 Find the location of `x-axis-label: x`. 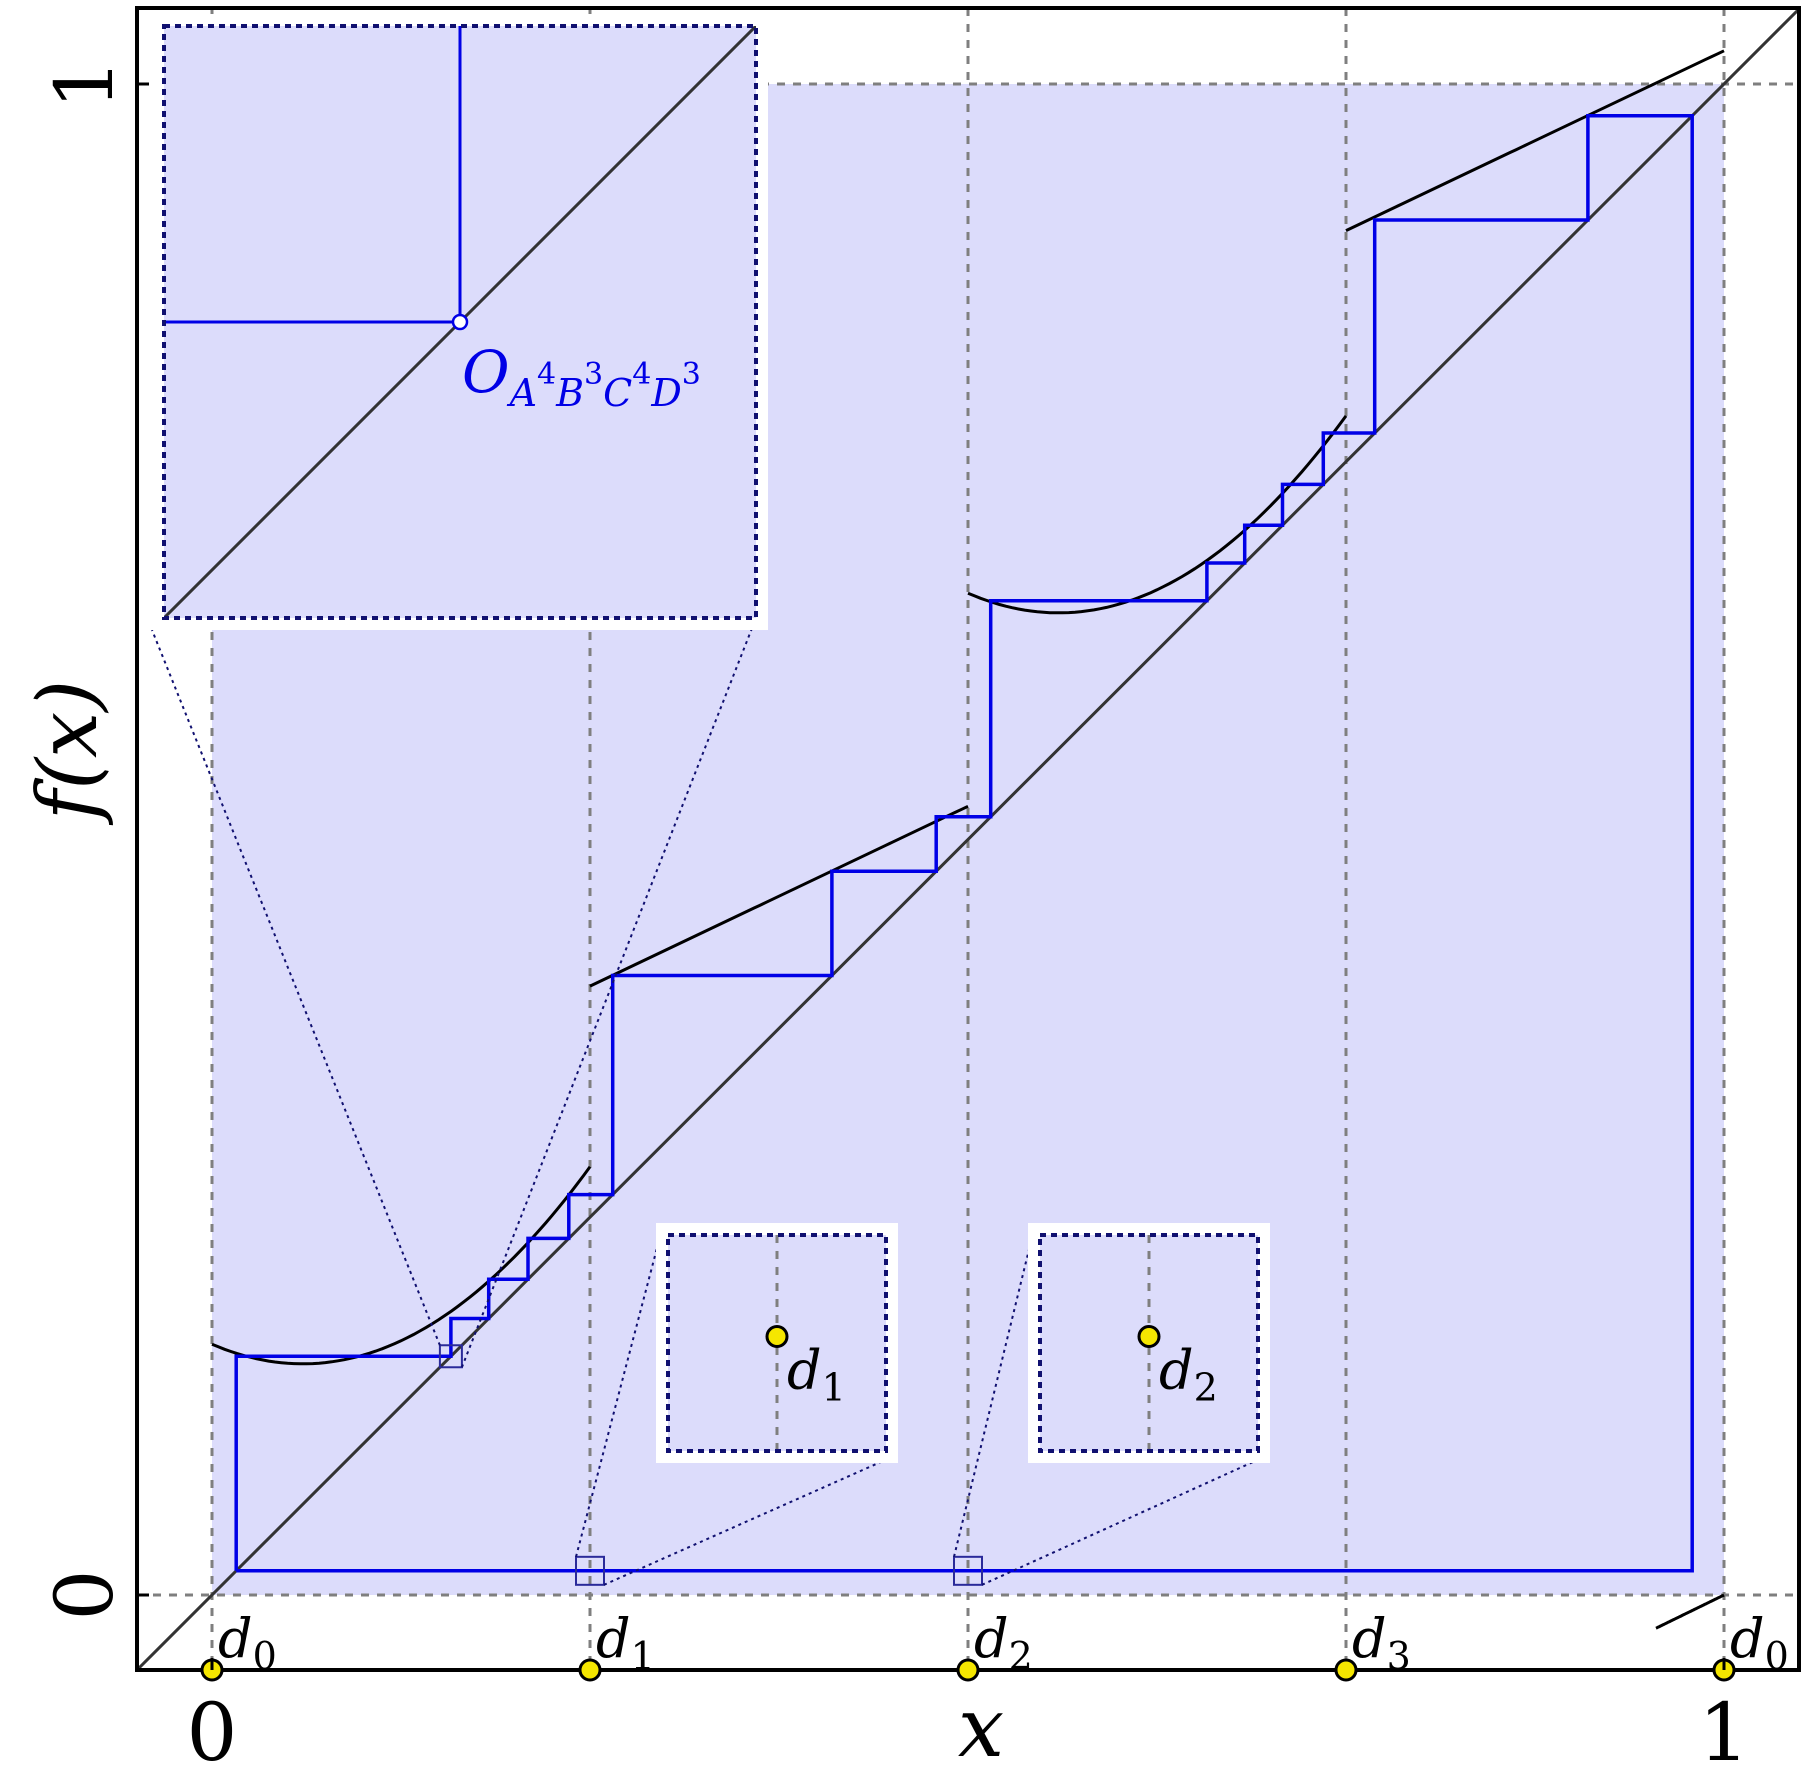

x-axis-label: x is located at coordinates (981, 1728).